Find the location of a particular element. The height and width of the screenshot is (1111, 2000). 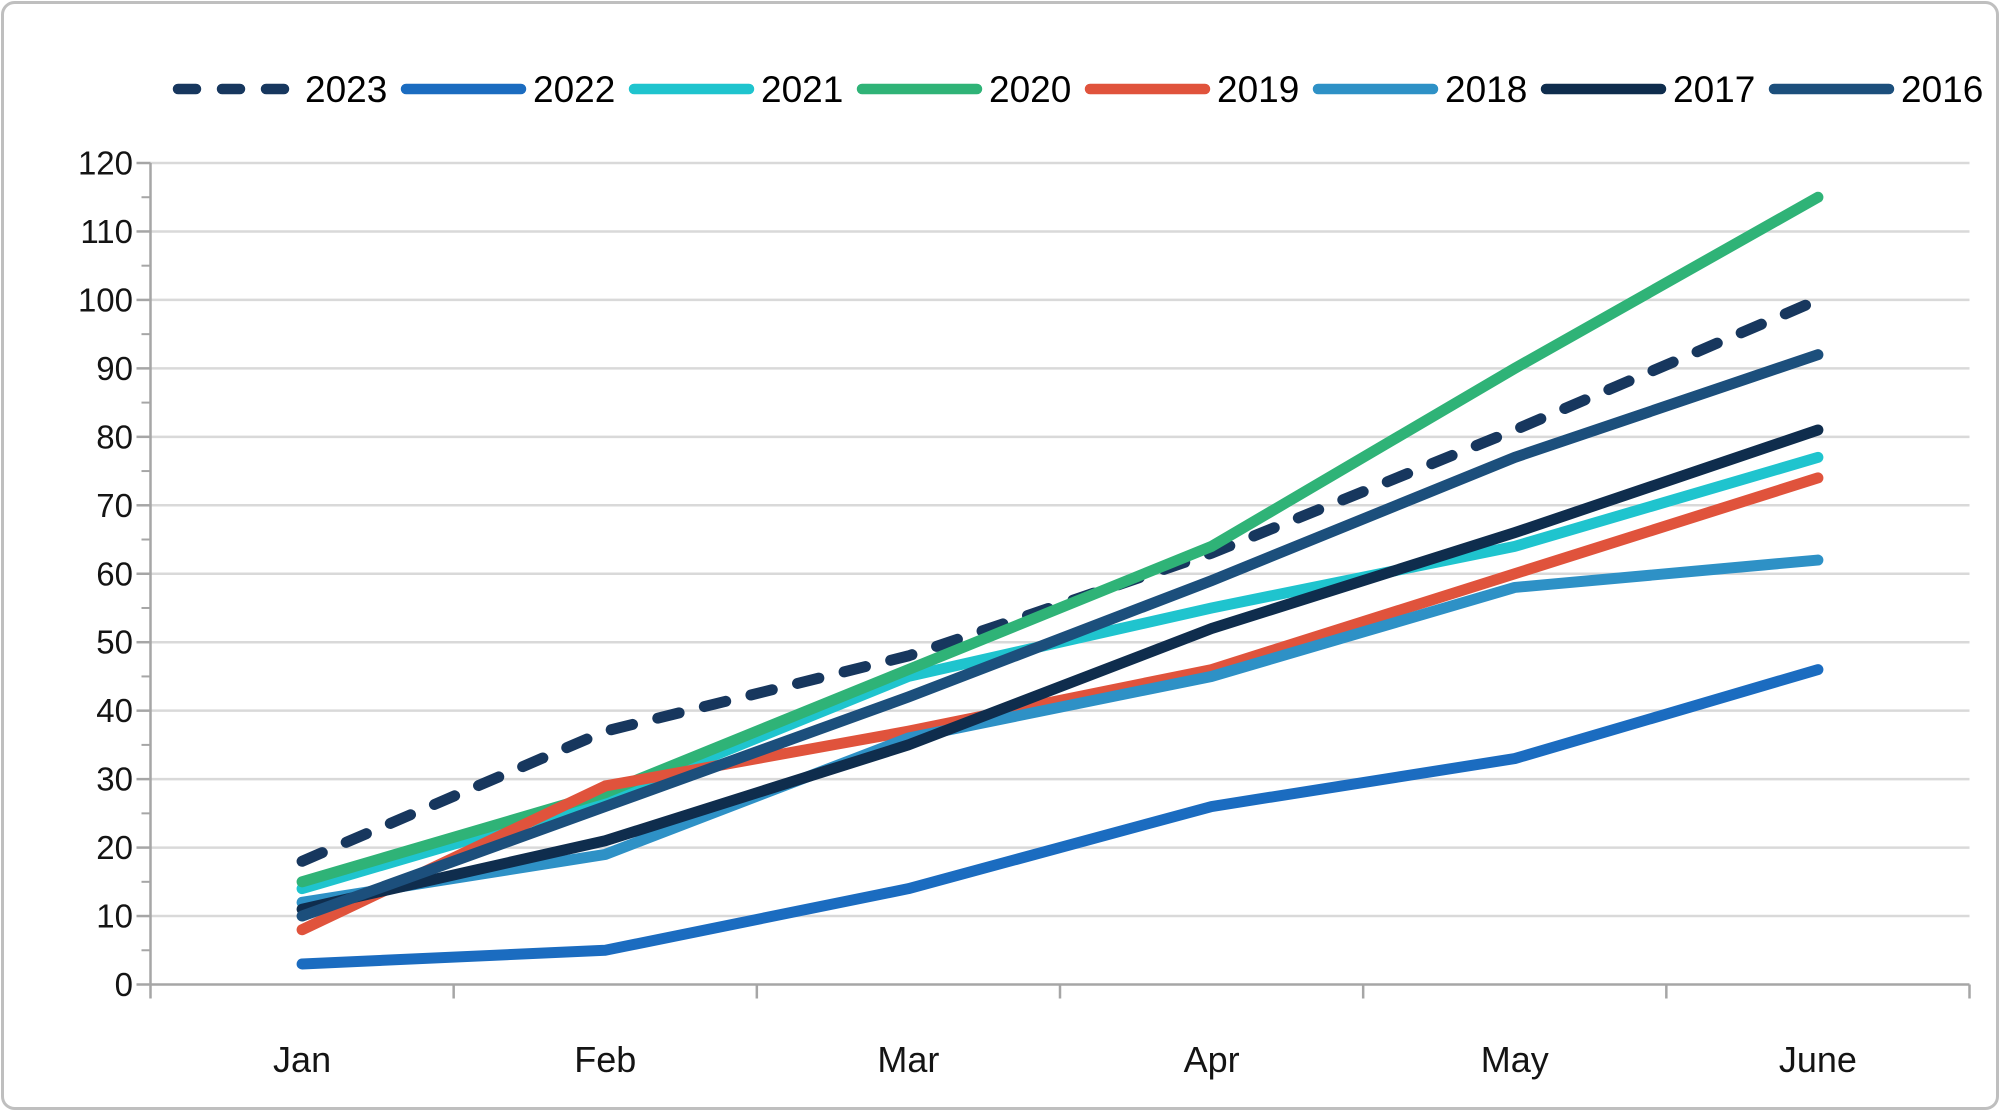

y-axis-label: 40 is located at coordinates (114, 710).